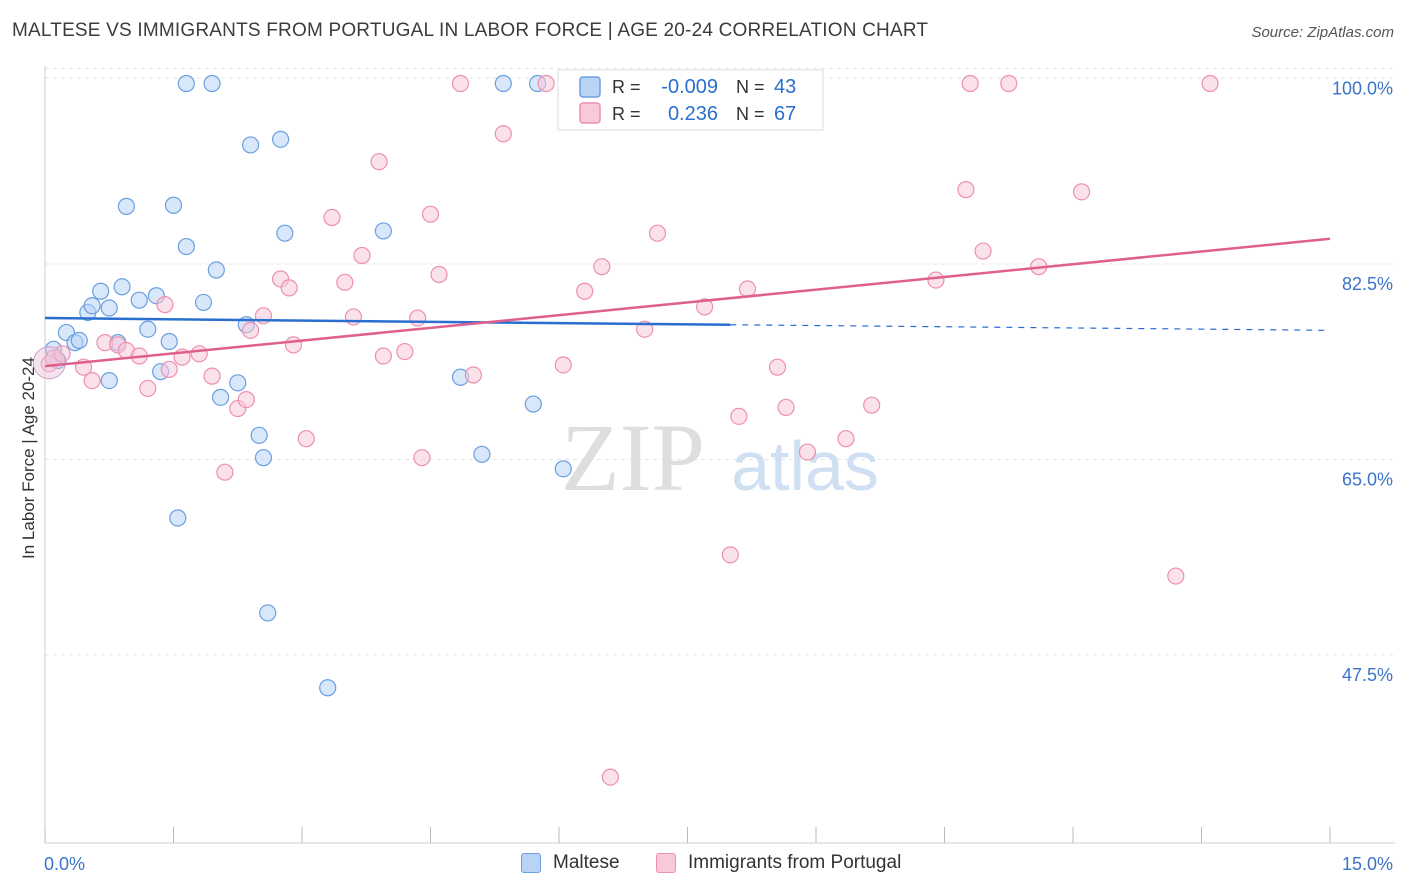 Image resolution: width=1406 pixels, height=892 pixels. Describe the element at coordinates (805, 466) in the screenshot. I see `watermark-atlas: atlas` at that location.